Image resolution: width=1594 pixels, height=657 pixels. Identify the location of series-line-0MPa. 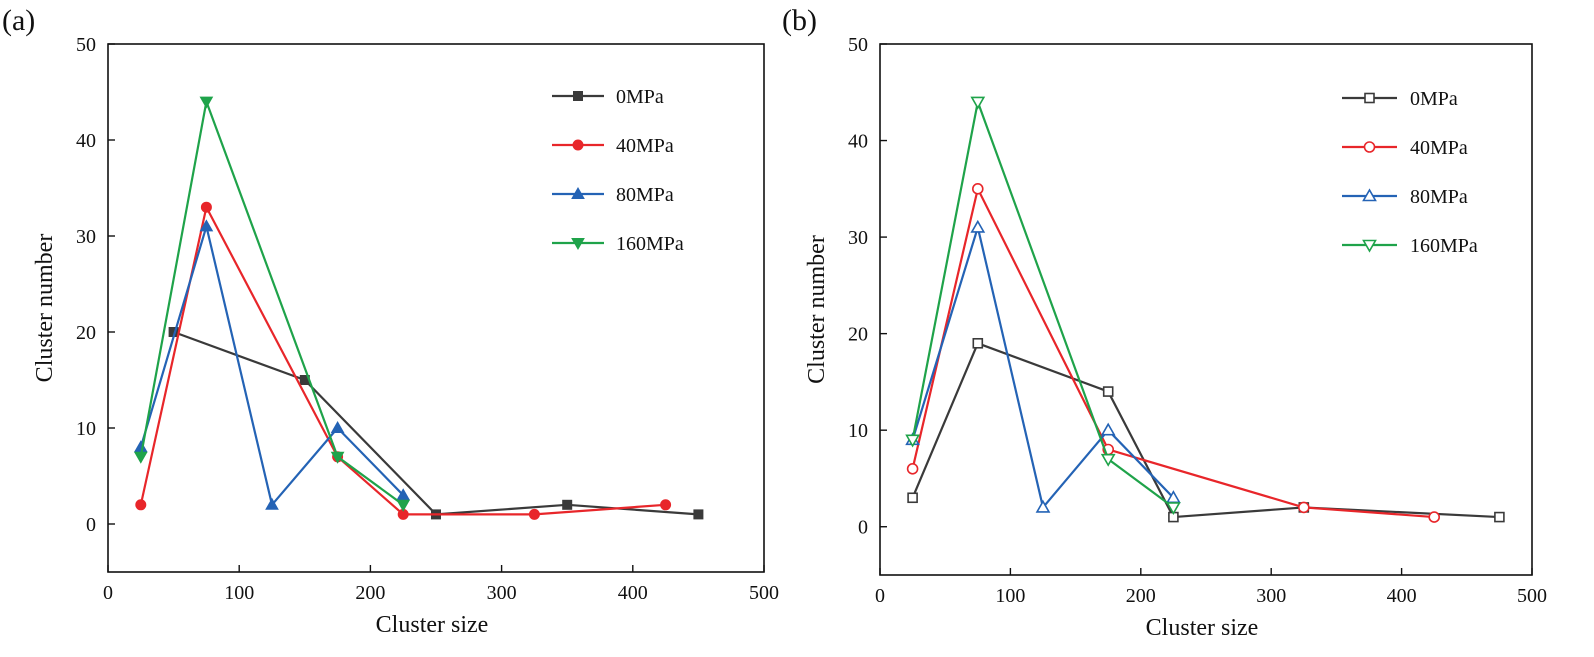
(1205, 430).